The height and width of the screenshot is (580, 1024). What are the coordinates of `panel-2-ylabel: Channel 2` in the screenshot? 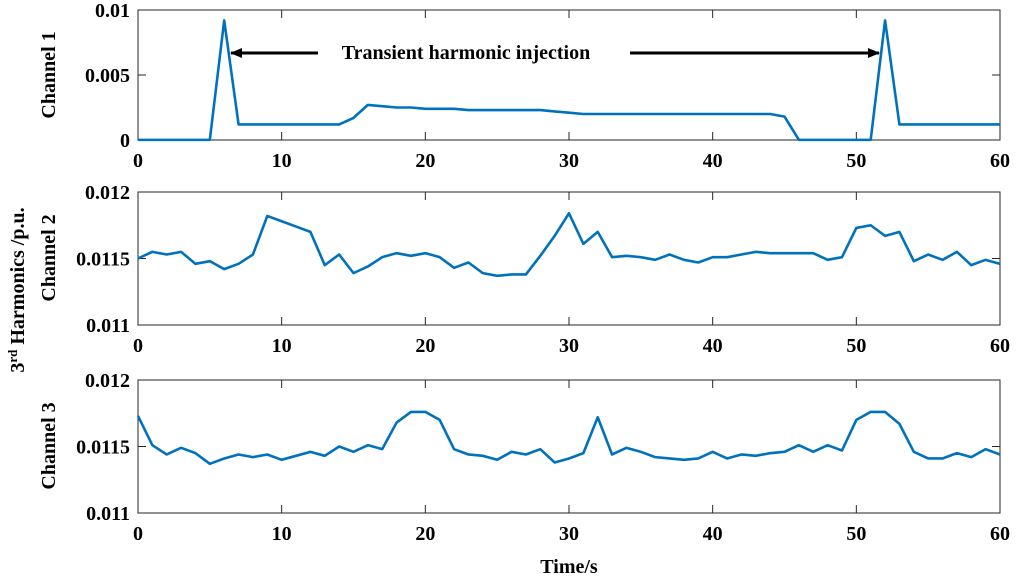 It's located at (49, 257).